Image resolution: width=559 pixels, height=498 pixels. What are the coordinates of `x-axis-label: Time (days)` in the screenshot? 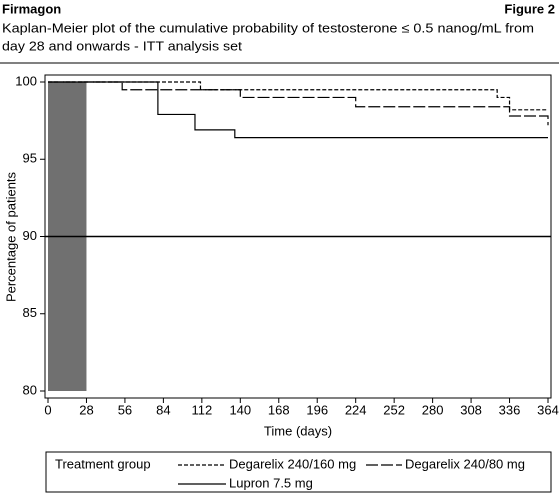 It's located at (298, 430).